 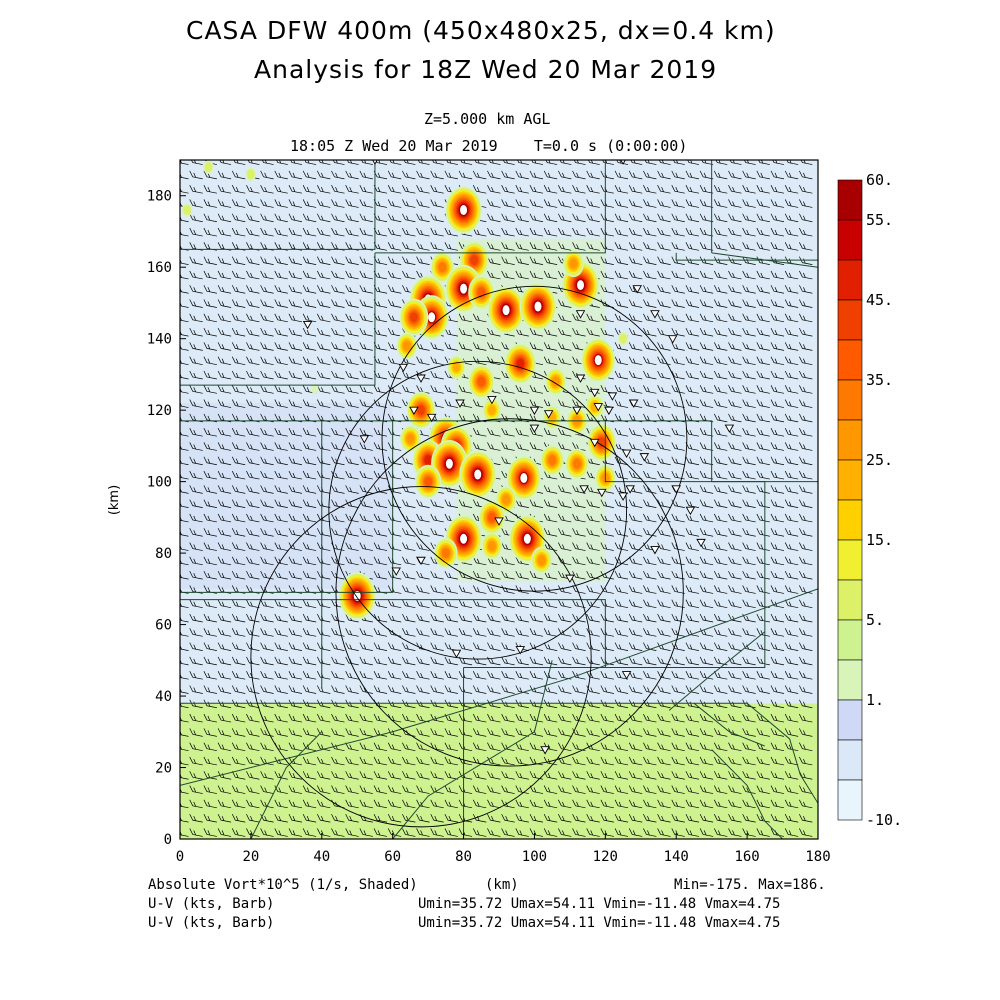 I want to click on vorticity-contour, so click(x=492, y=517).